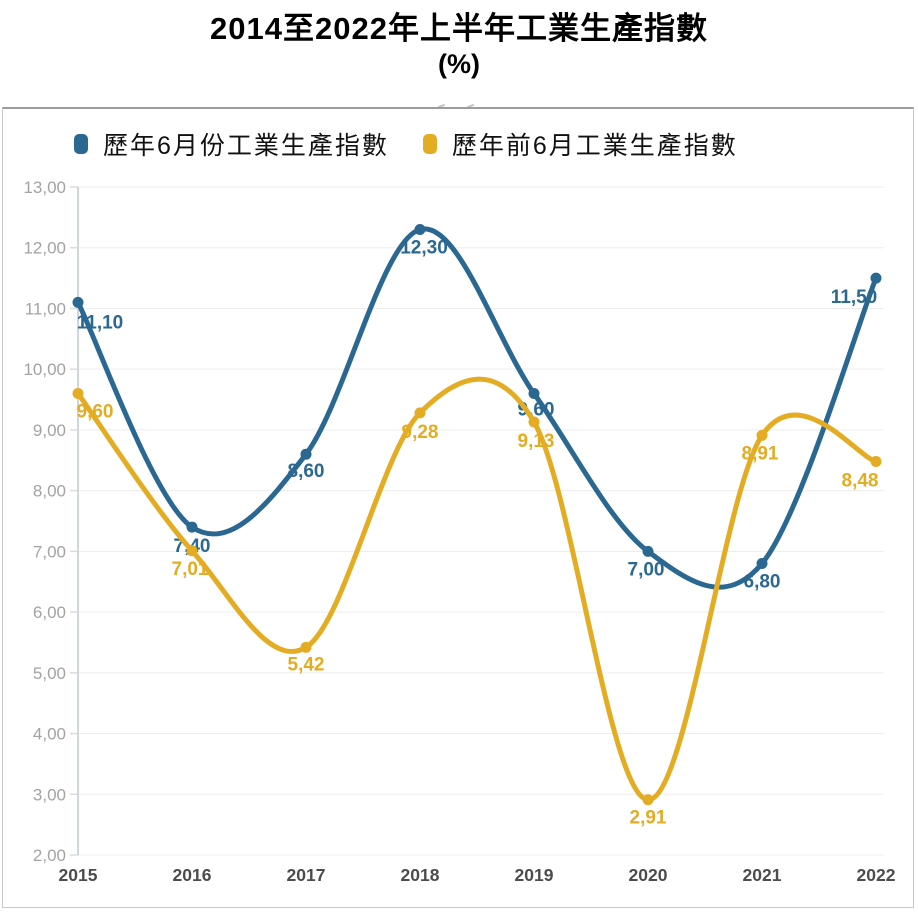  What do you see at coordinates (81, 144) in the screenshot?
I see `legend-marker-blue-icon` at bounding box center [81, 144].